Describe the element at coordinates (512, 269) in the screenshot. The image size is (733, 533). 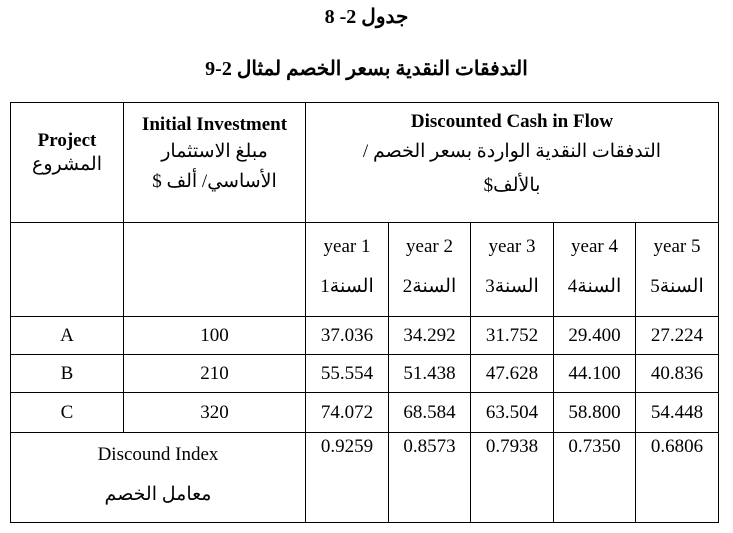
I see `year-header: year 3 السنة3` at that location.